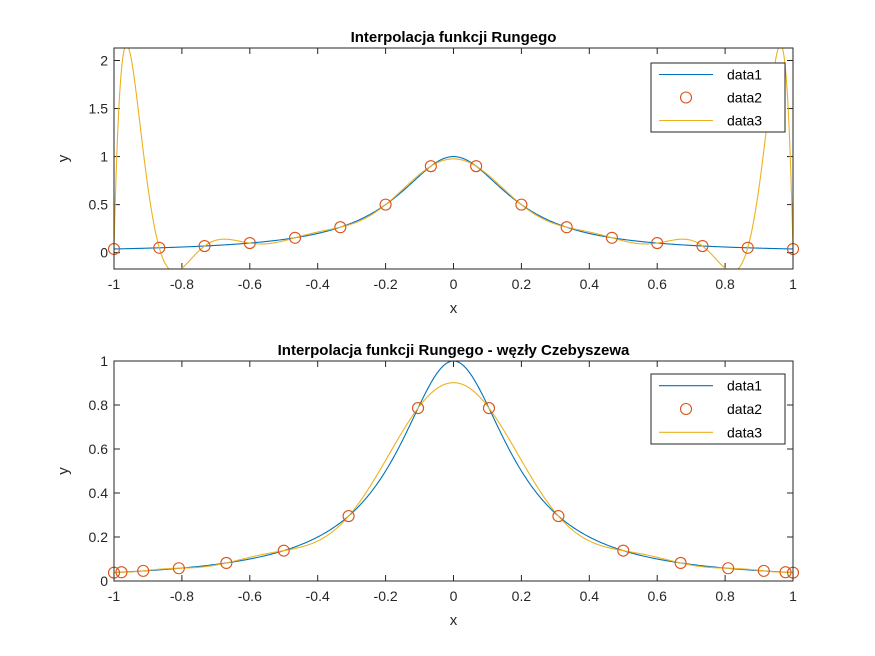  What do you see at coordinates (99, 537) in the screenshot?
I see `y-tick-label: 0.2` at bounding box center [99, 537].